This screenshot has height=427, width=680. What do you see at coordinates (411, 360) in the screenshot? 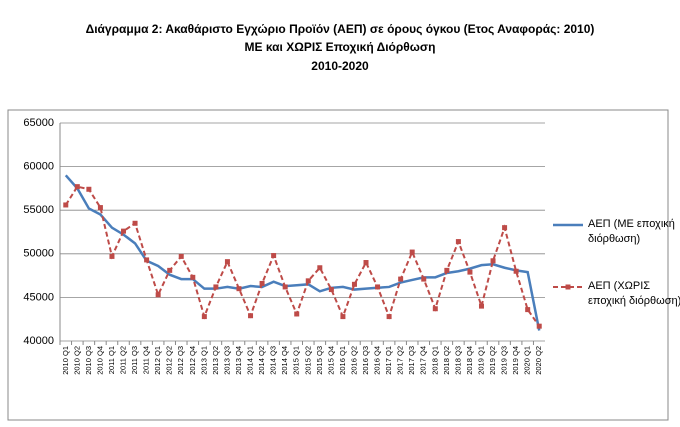
I see `x-tick-label: 2017 Q3` at bounding box center [411, 360].